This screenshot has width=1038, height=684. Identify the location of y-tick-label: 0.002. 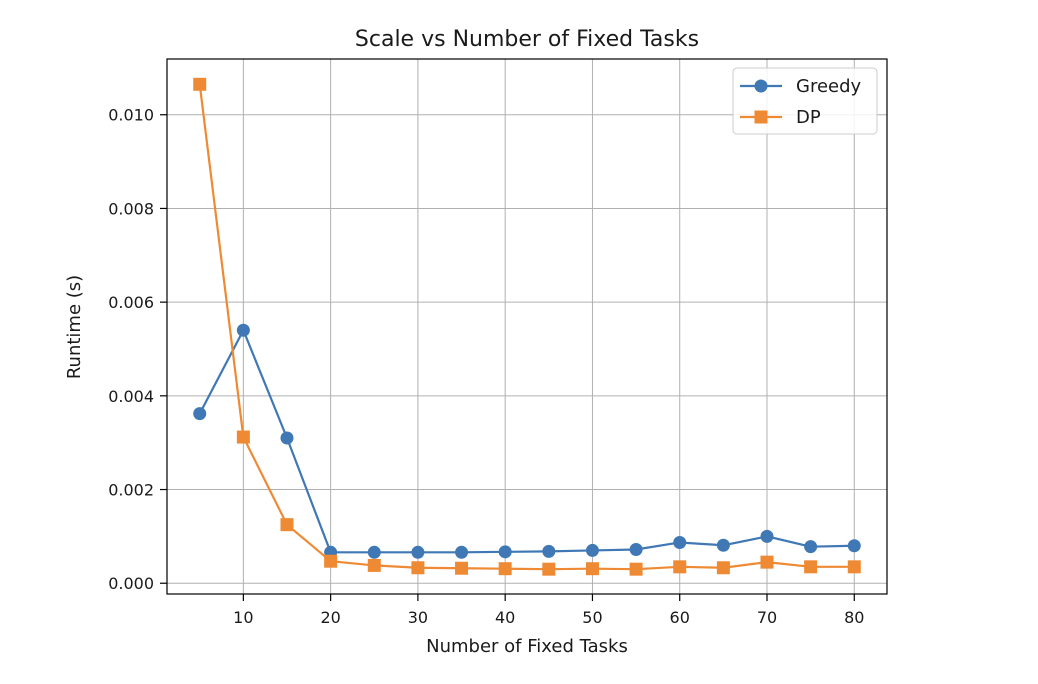
(131, 490).